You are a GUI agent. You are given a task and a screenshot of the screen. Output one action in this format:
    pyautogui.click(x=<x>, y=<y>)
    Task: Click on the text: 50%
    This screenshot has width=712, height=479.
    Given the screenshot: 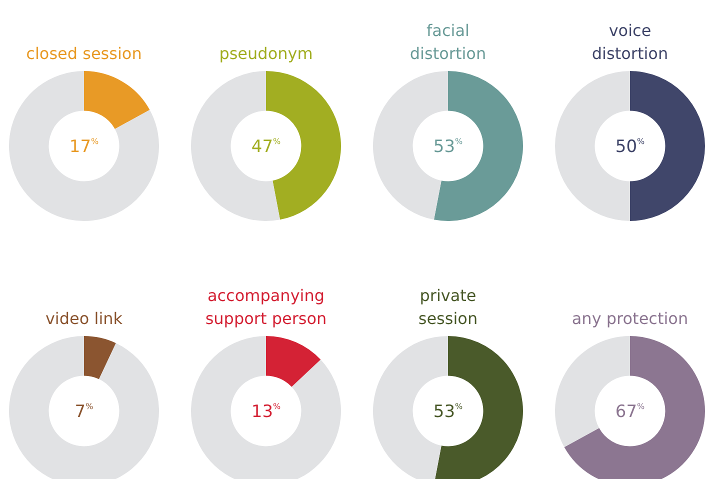 What is the action you would take?
    pyautogui.click(x=630, y=147)
    